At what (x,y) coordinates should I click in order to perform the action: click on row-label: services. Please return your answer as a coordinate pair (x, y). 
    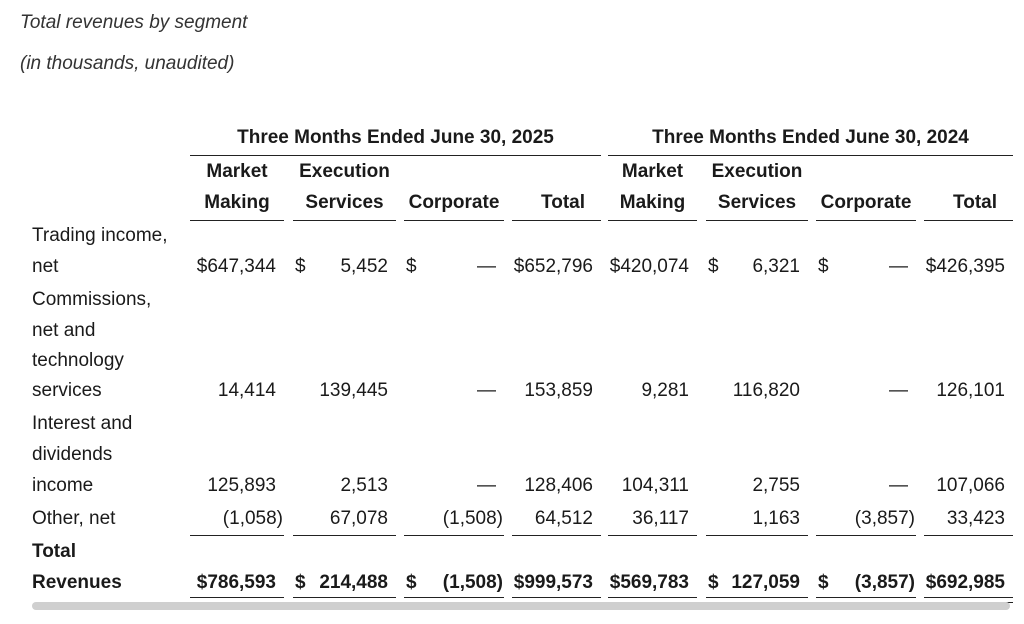
    Looking at the image, I should click on (67, 390).